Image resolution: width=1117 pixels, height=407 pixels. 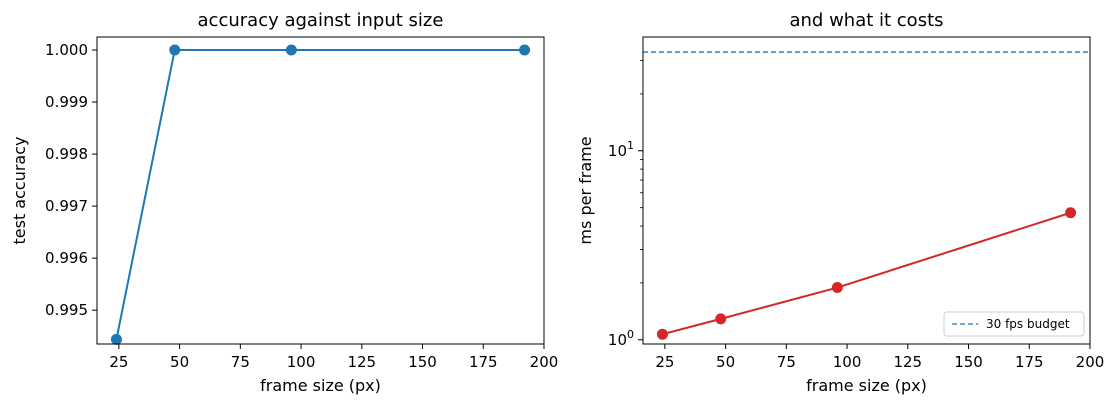 I want to click on legend-box, so click(x=1014, y=324).